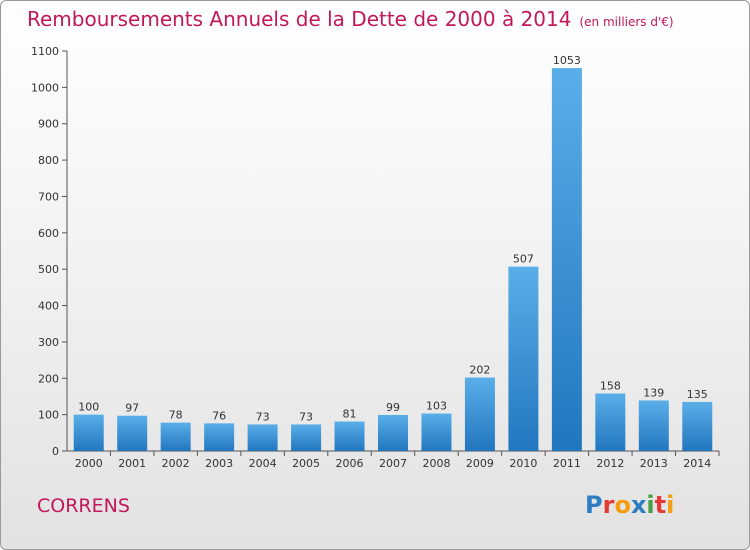  What do you see at coordinates (263, 463) in the screenshot?
I see `x-tick-label: 2004` at bounding box center [263, 463].